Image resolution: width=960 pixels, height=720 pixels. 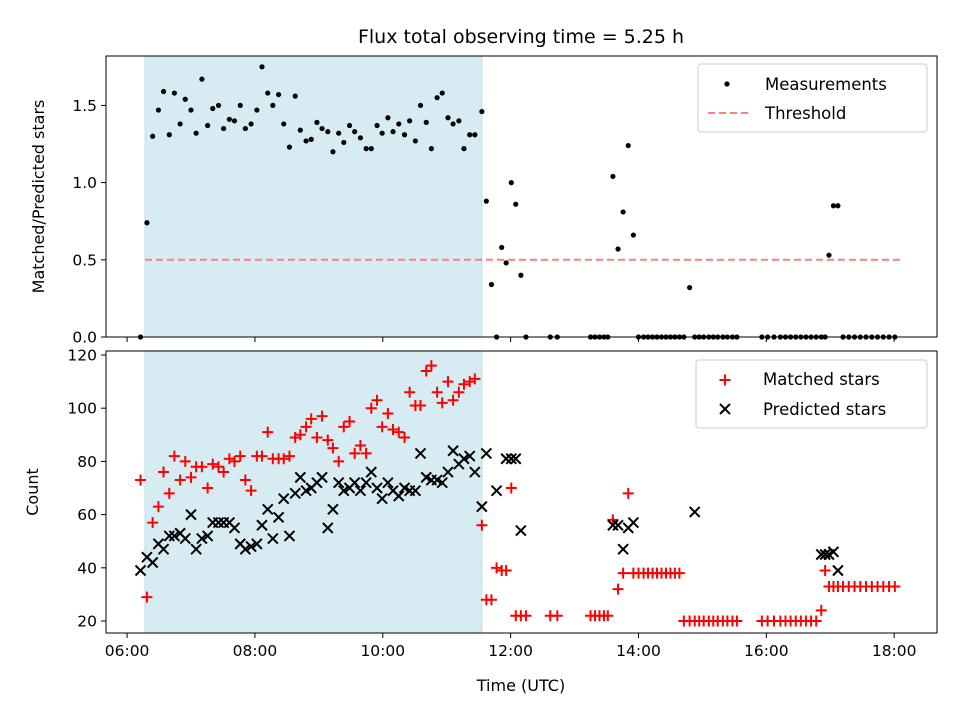 What do you see at coordinates (511, 646) in the screenshot?
I see `bottom-x-axis-ticks: 06:00 08:00 10:00 12:00 14:00 16:00 18:00` at bounding box center [511, 646].